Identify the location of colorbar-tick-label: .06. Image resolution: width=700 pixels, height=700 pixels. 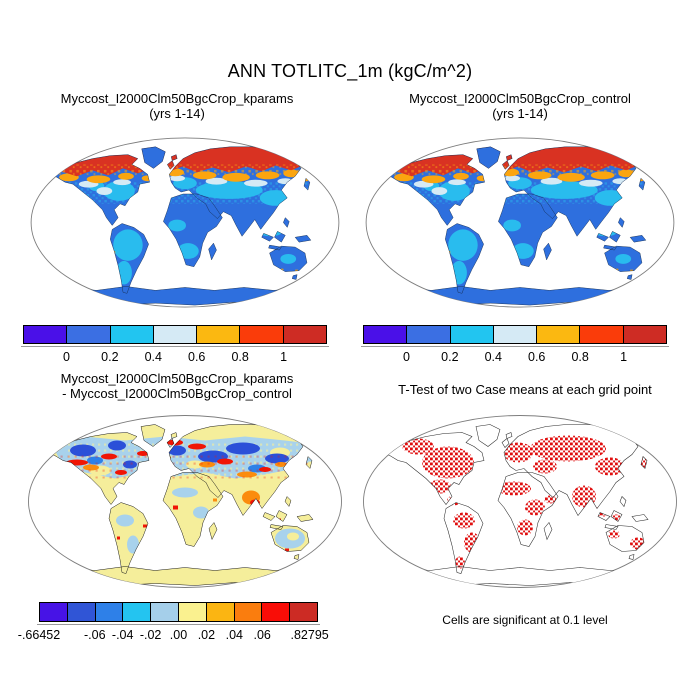
(262, 635).